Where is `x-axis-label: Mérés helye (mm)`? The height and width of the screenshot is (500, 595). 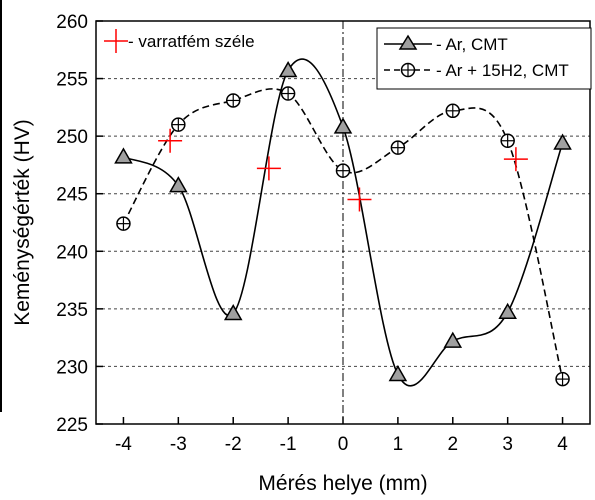 x-axis-label: Mérés helye (mm) is located at coordinates (342, 483).